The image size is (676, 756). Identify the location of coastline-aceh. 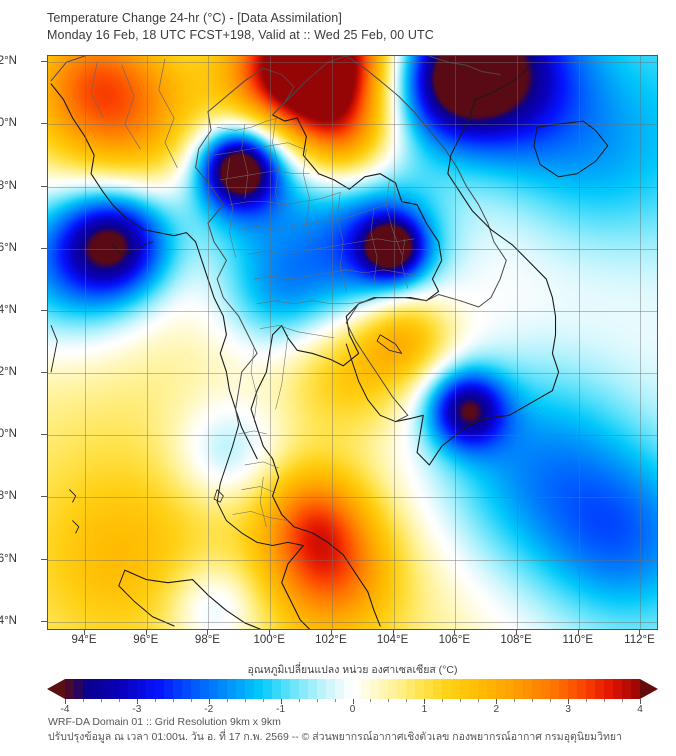
(159, 576).